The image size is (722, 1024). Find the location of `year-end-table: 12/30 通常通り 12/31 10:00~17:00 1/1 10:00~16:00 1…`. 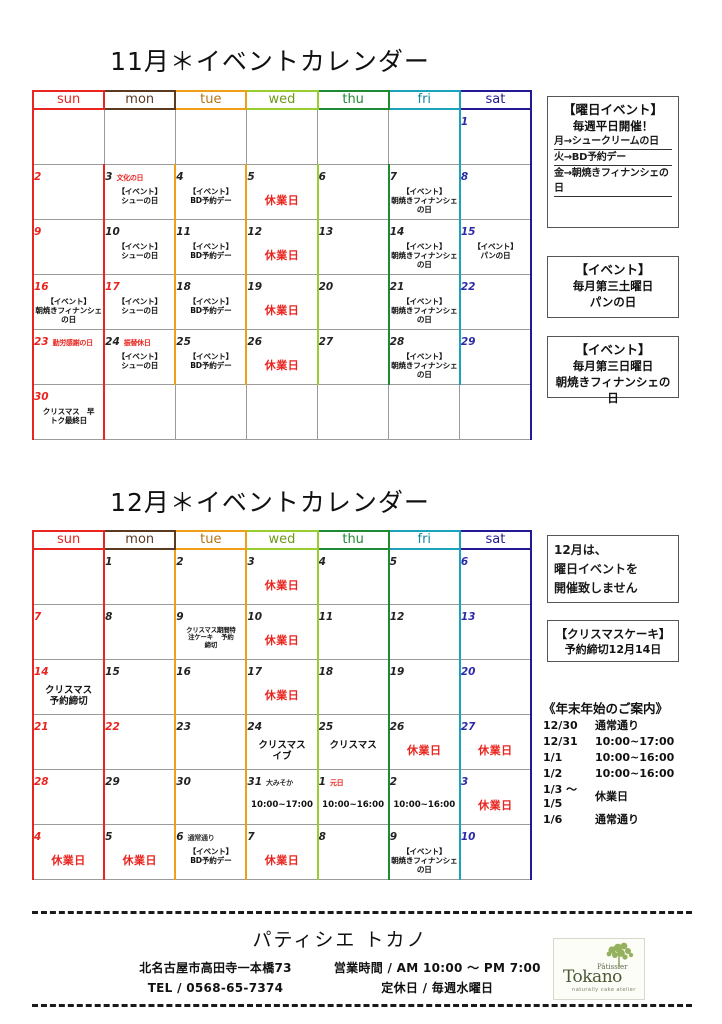

year-end-table: 12/30 通常通り 12/31 10:00~17:00 1/1 10:00~16:00 1… is located at coordinates (630, 773).